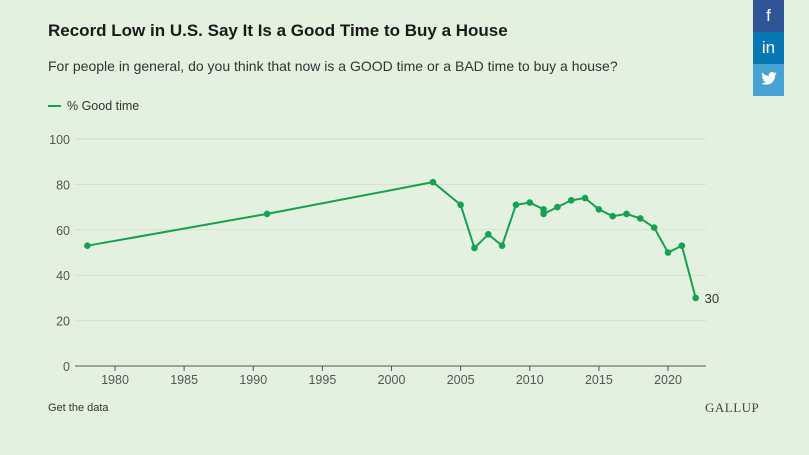  Describe the element at coordinates (530, 380) in the screenshot. I see `x-tick-label: 2010` at that location.